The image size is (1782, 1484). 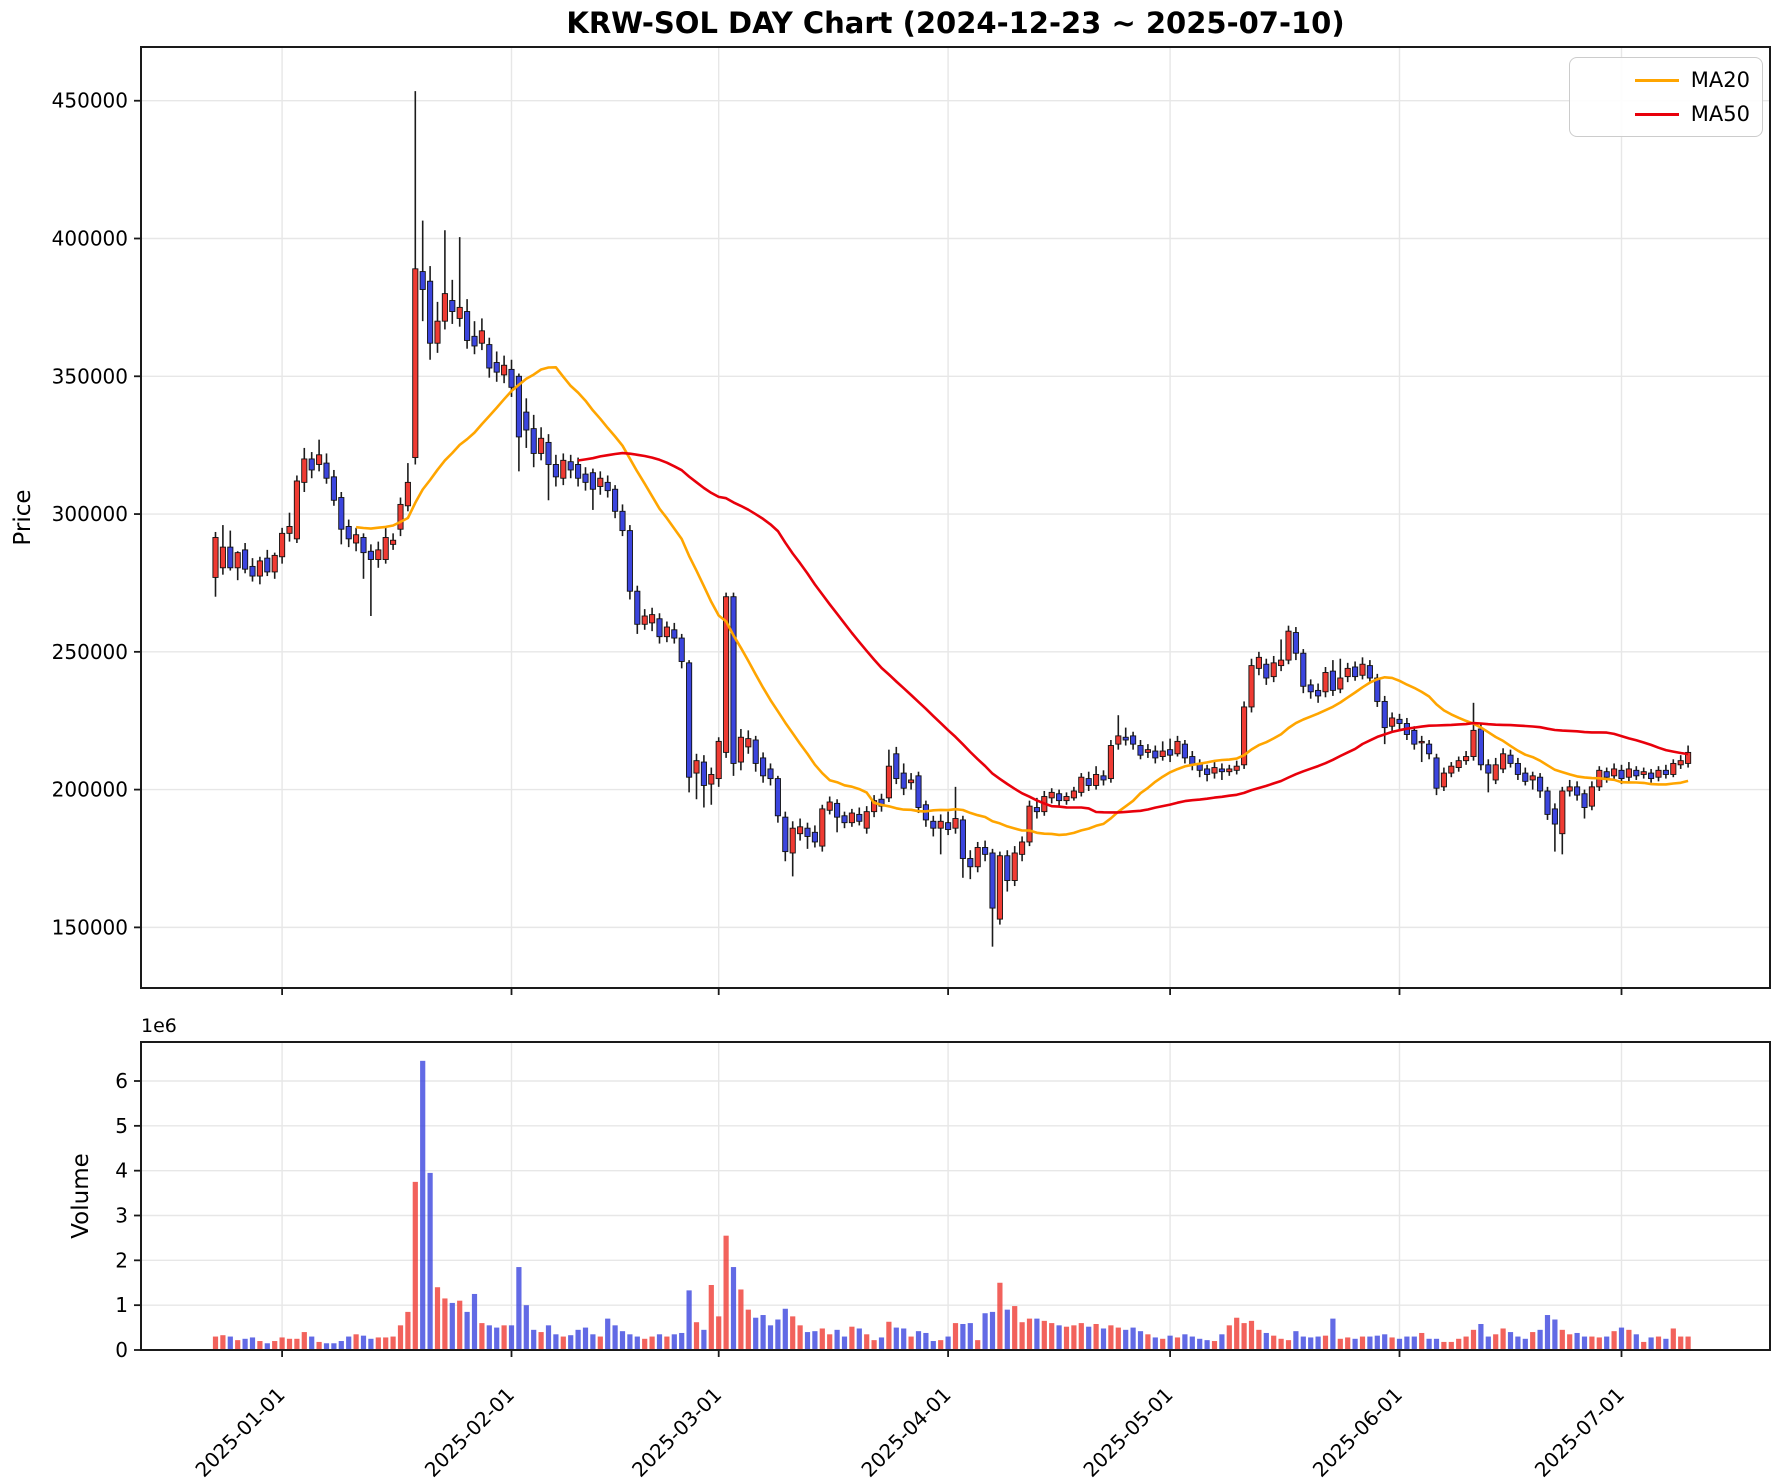 I want to click on svg-text: 2, so click(x=121, y=1260).